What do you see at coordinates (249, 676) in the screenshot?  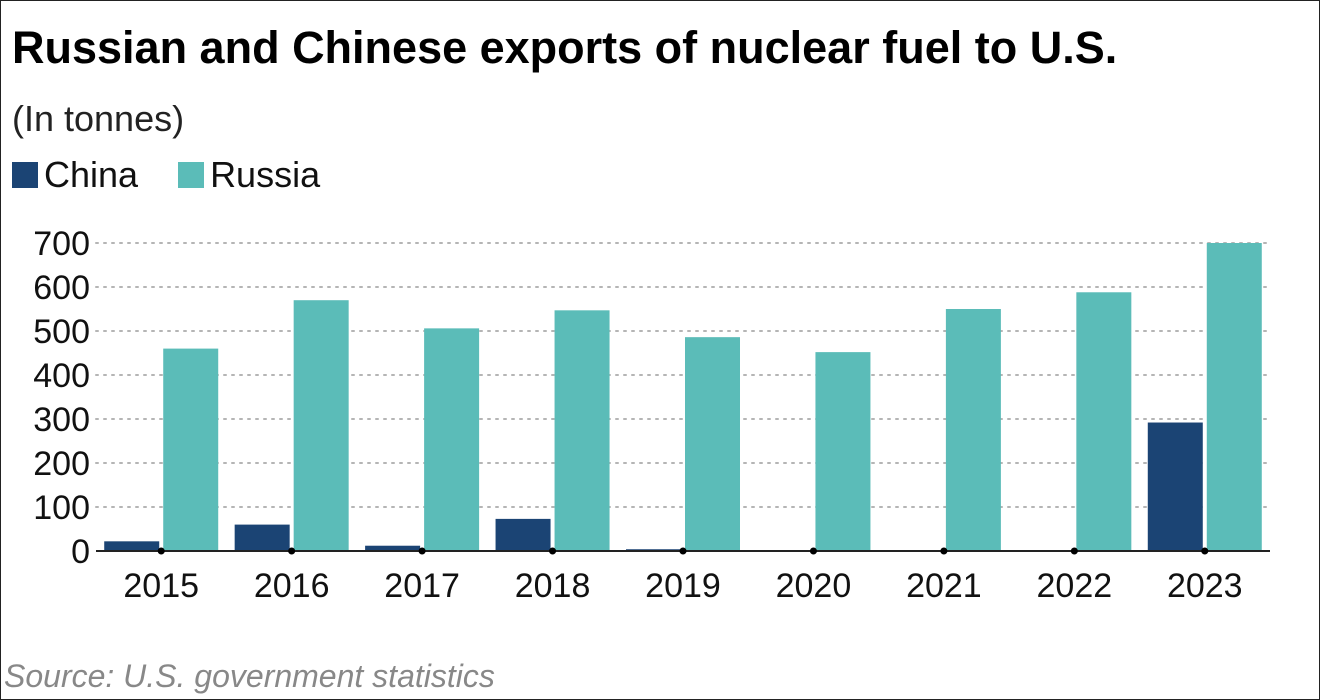 I see `source-note: Source: U.S. government statistics` at bounding box center [249, 676].